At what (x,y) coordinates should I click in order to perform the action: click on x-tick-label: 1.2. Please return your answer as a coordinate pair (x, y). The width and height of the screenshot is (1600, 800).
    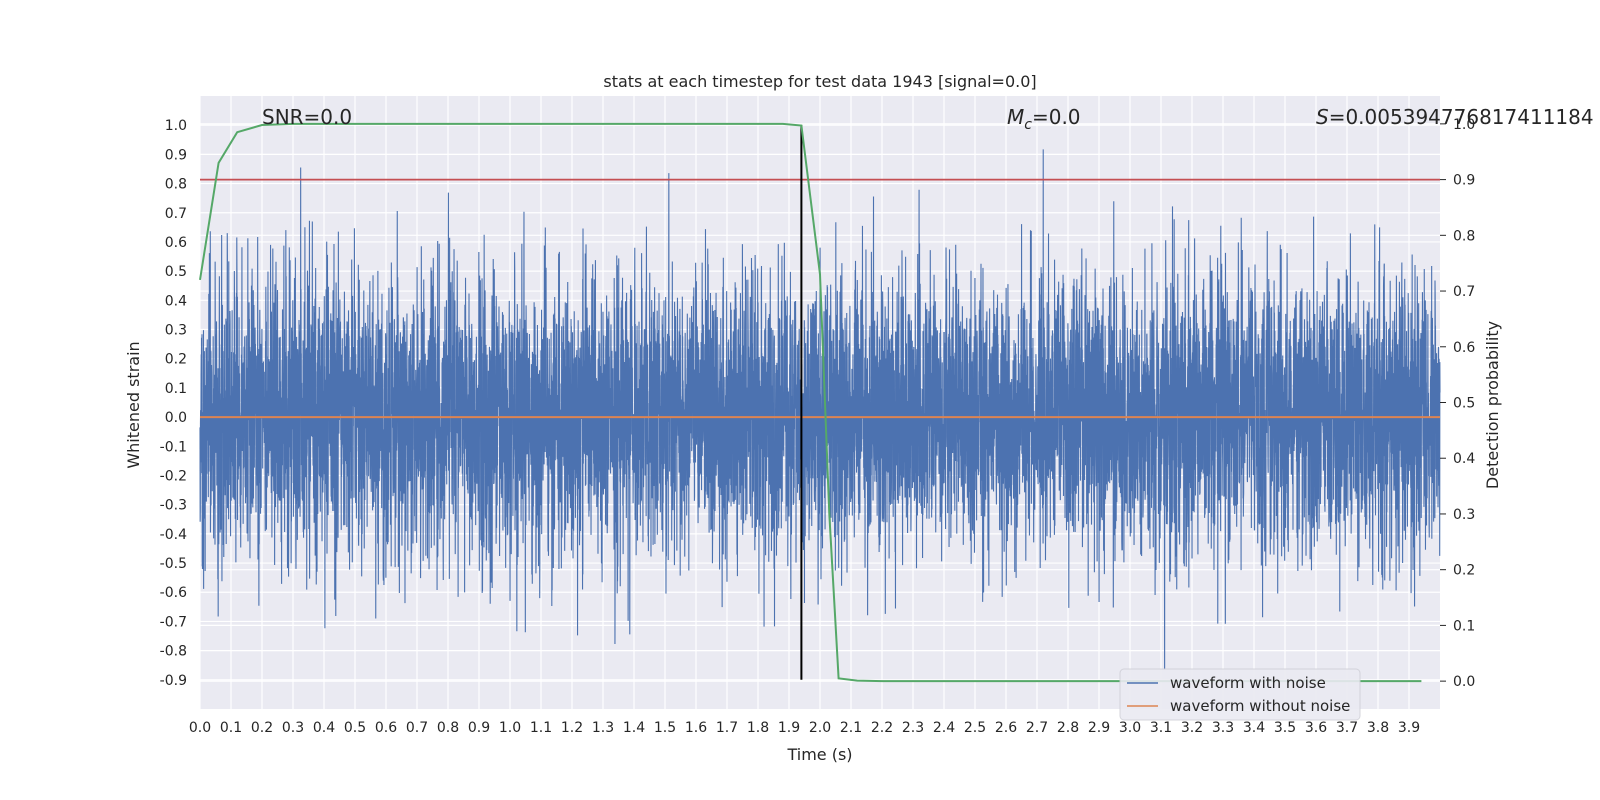
    Looking at the image, I should click on (572, 728).